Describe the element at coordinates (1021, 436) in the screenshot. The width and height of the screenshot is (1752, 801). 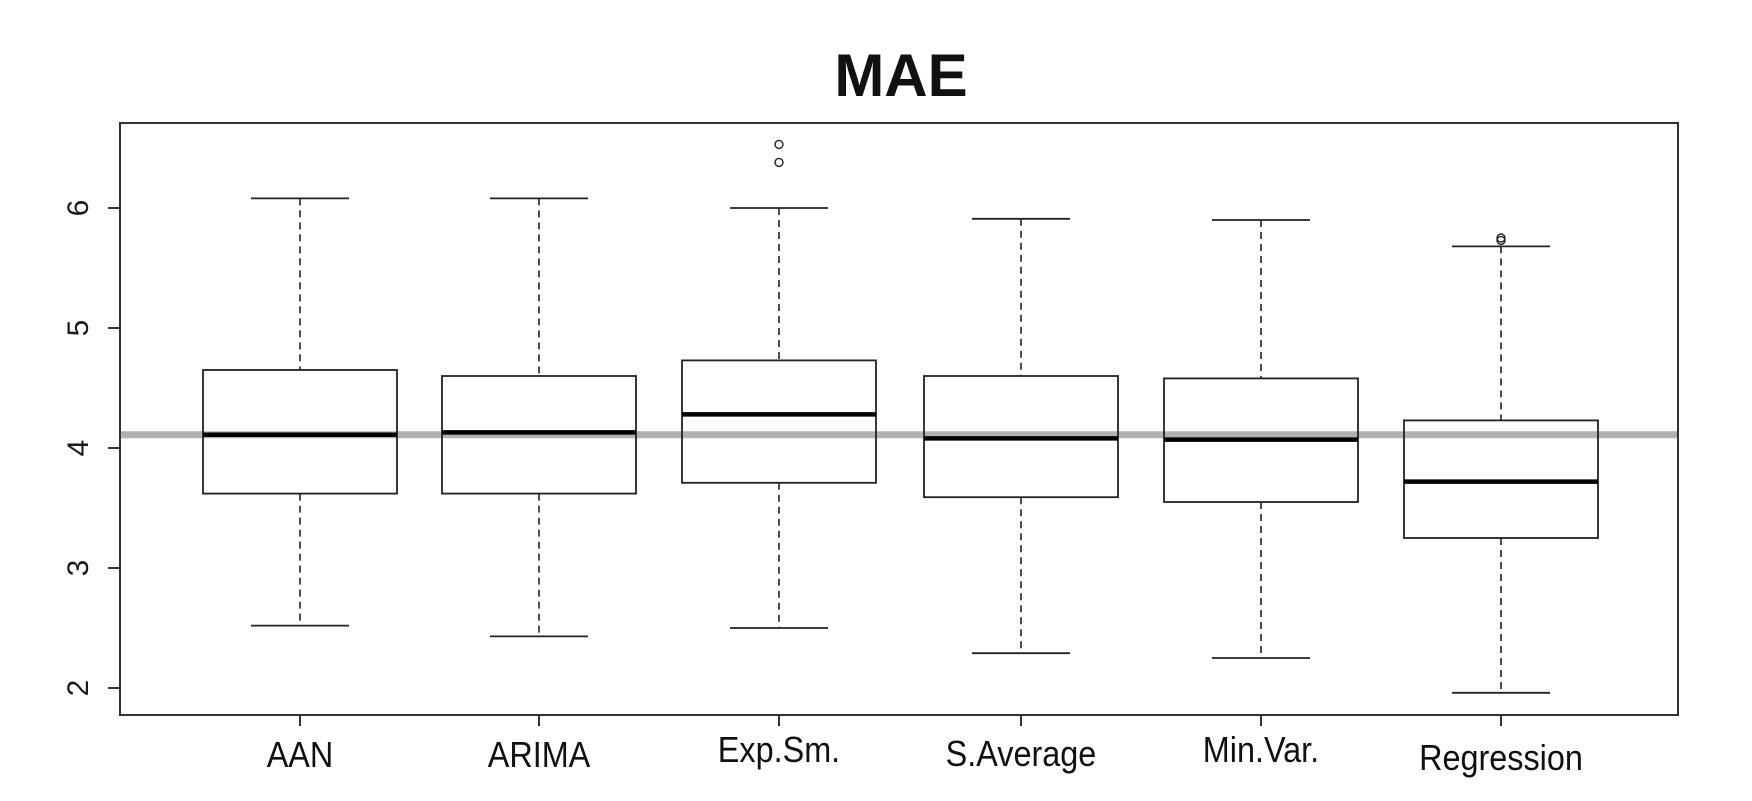
I see `box-s-average` at that location.